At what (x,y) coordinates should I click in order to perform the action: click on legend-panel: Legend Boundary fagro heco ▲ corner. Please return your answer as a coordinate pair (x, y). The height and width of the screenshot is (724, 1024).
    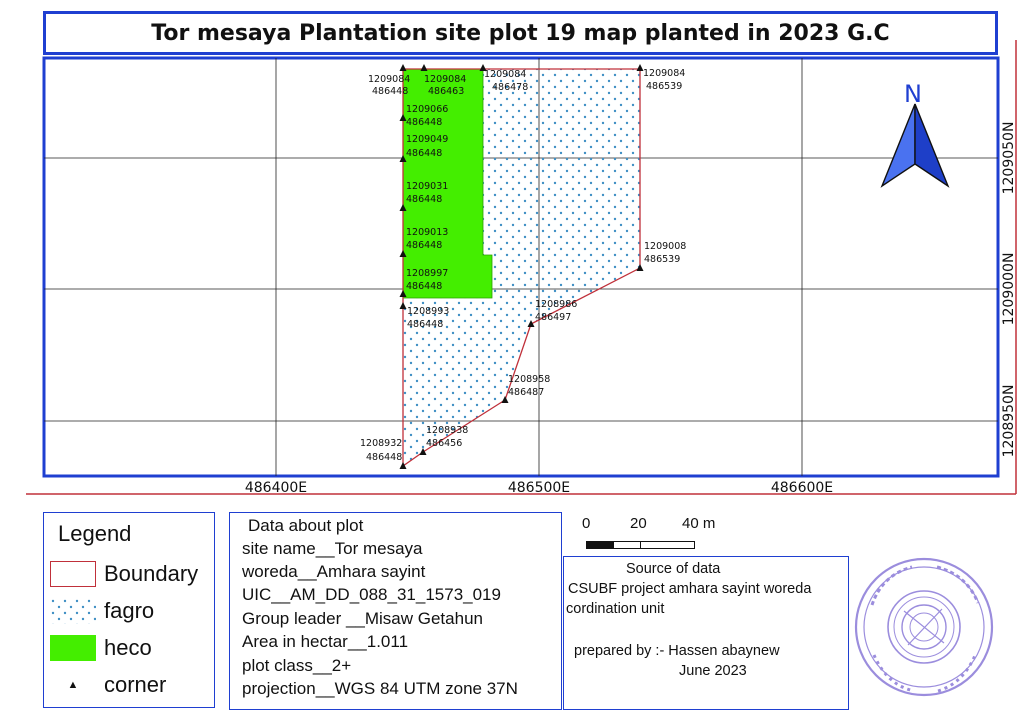
    Looking at the image, I should click on (129, 610).